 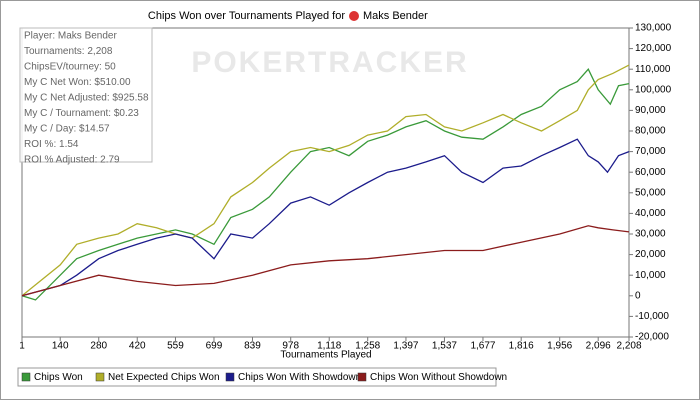 What do you see at coordinates (367, 346) in the screenshot?
I see `x-tick-label: 1,258` at bounding box center [367, 346].